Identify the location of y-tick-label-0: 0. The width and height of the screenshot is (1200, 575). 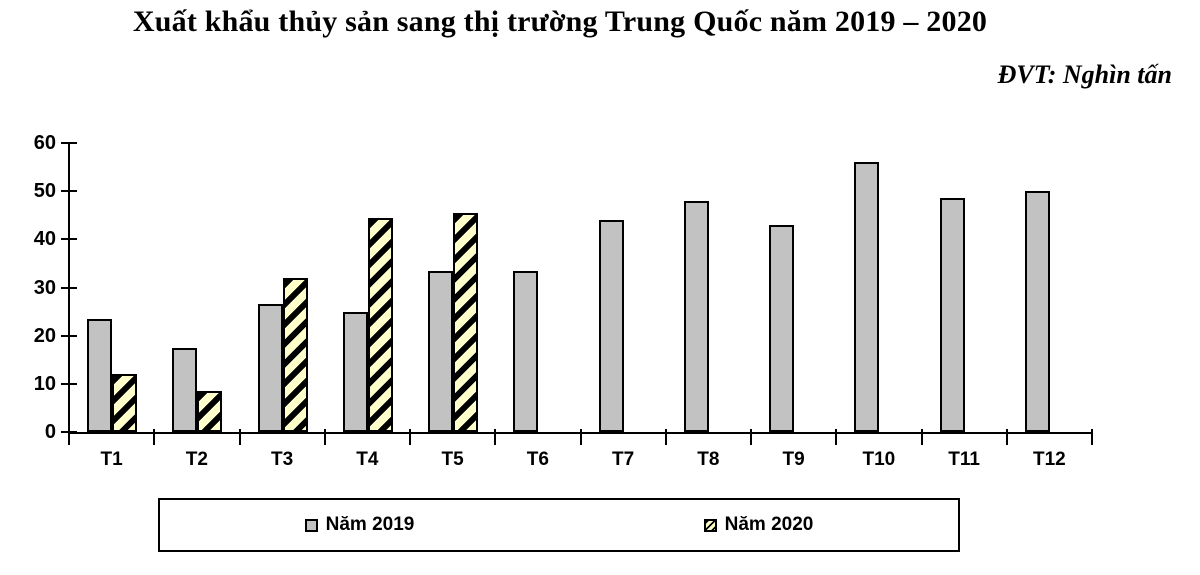
(50, 432).